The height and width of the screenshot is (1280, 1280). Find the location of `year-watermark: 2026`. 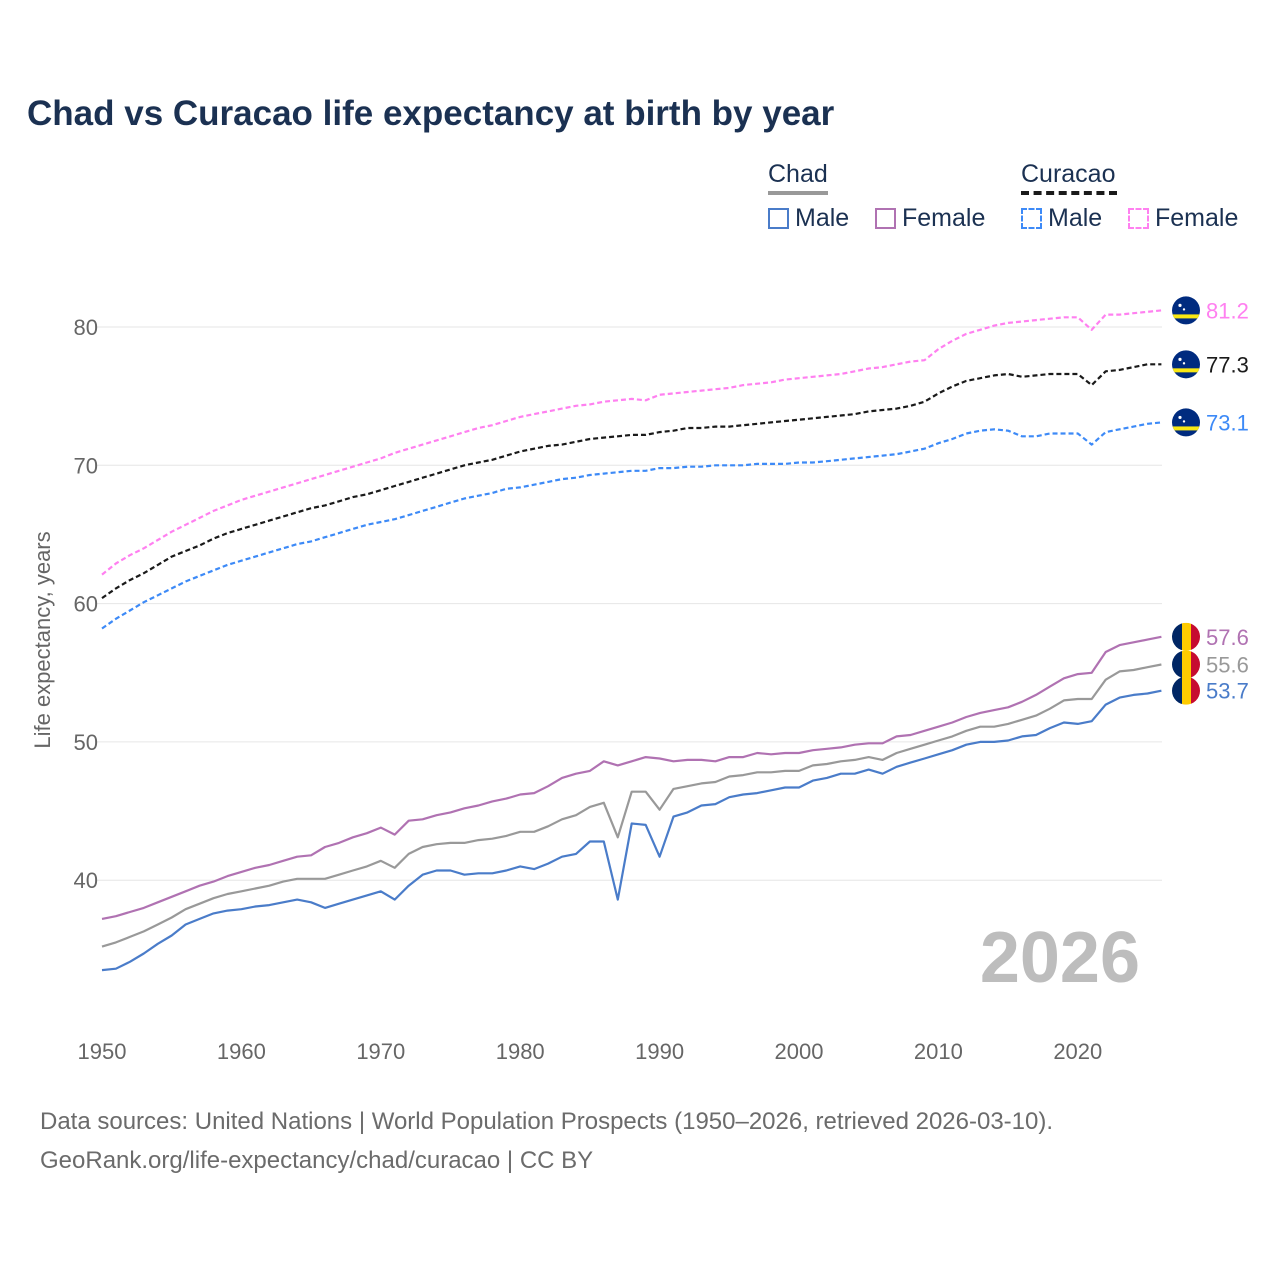

year-watermark: 2026 is located at coordinates (1060, 958).